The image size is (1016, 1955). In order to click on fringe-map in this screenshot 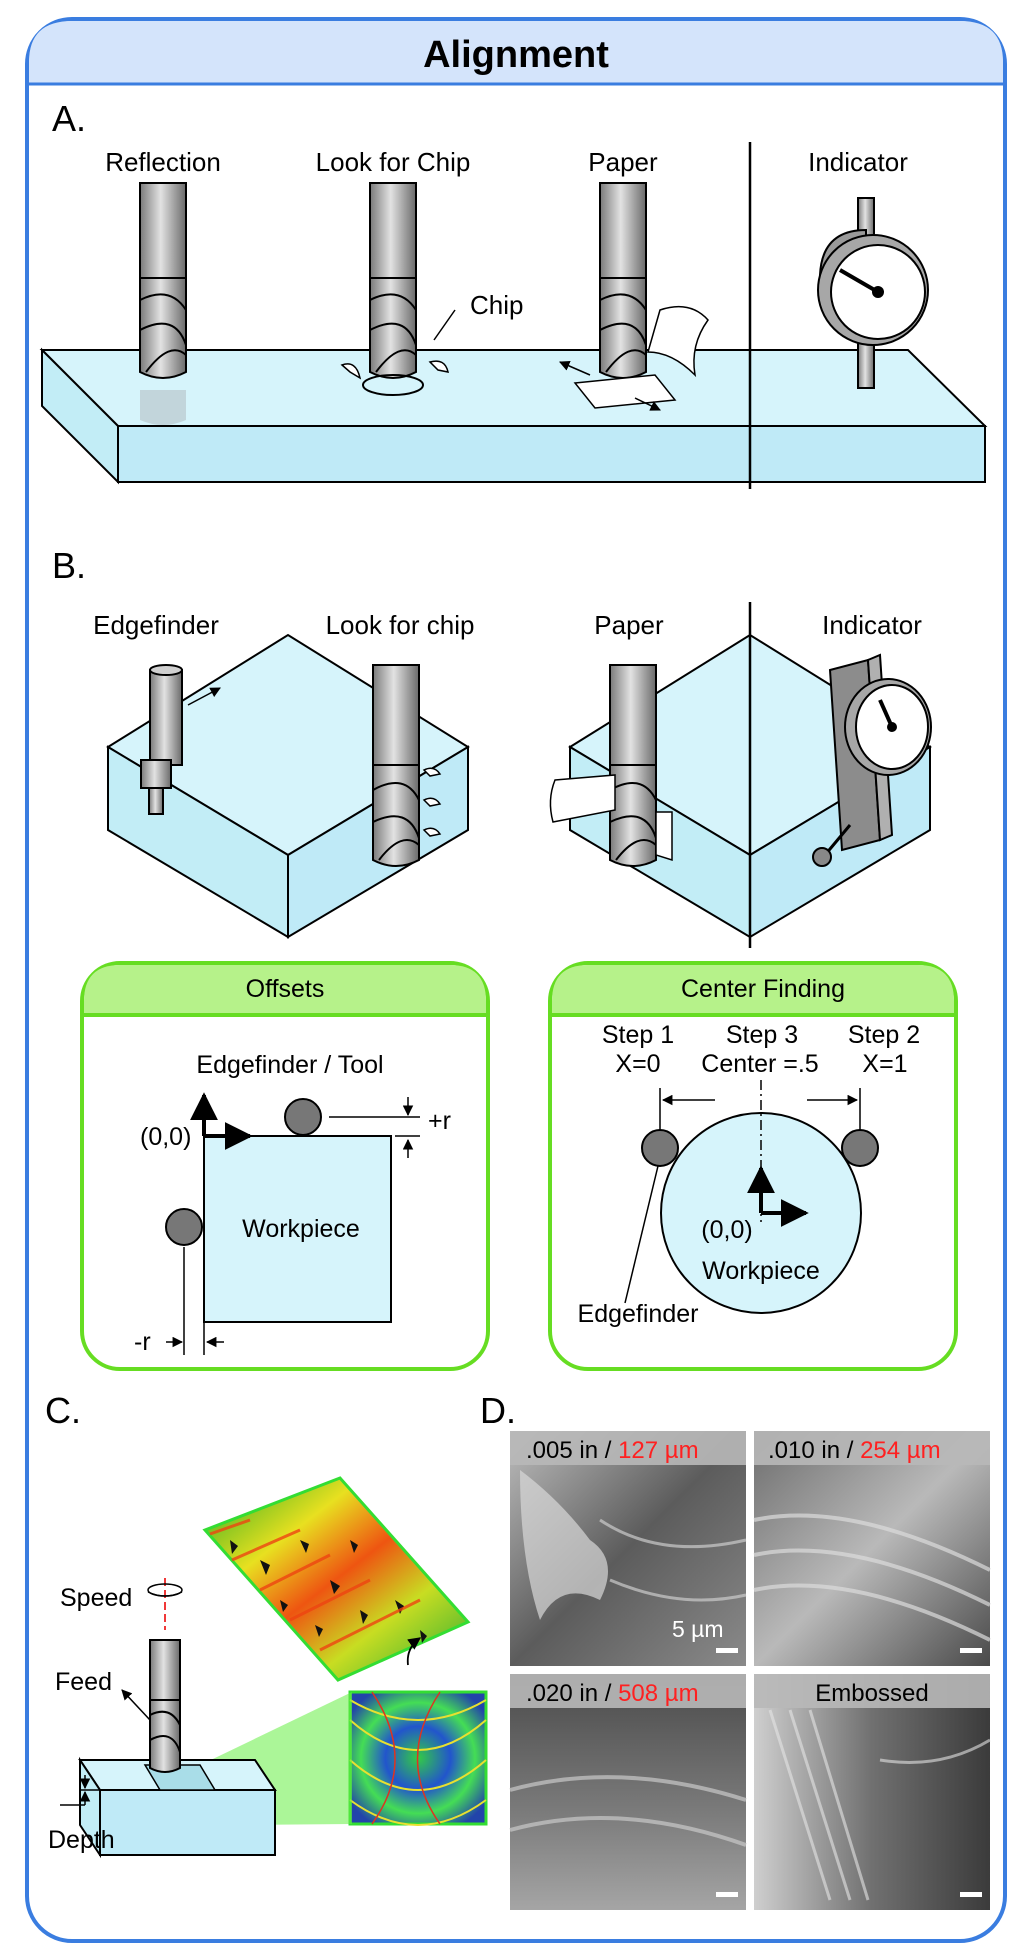, I will do `click(418, 1758)`.